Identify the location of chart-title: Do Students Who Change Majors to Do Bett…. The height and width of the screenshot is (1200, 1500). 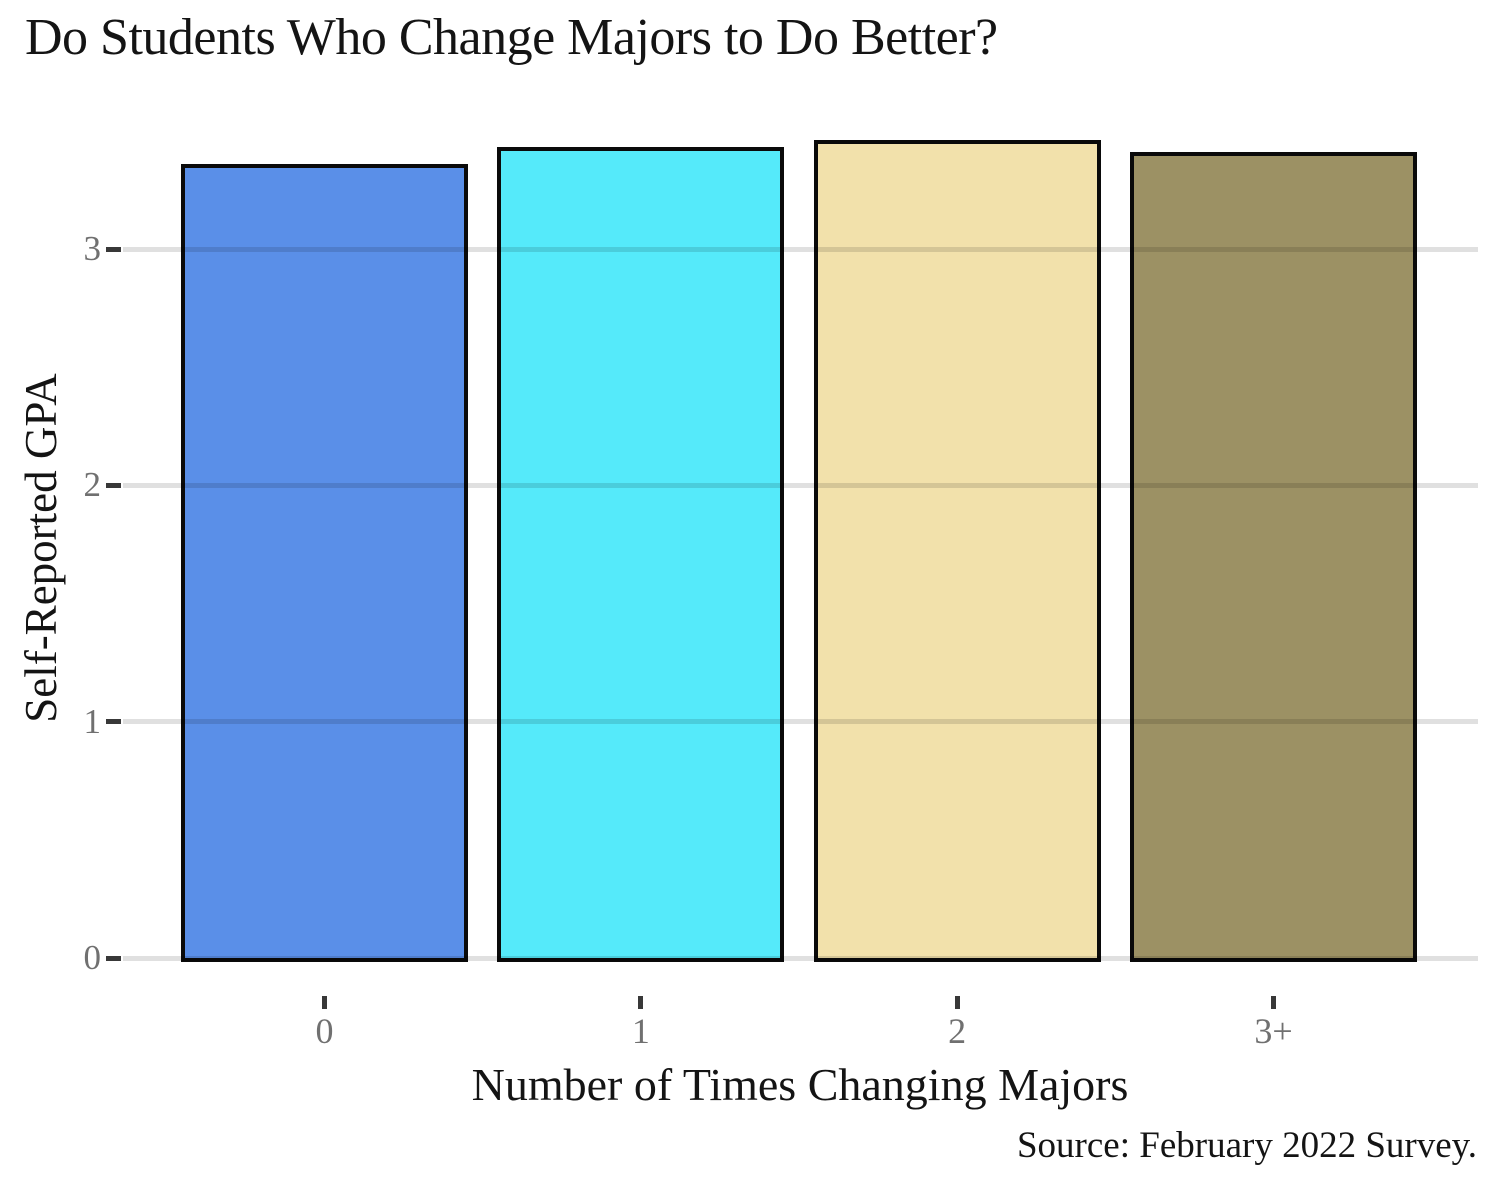
(511, 37).